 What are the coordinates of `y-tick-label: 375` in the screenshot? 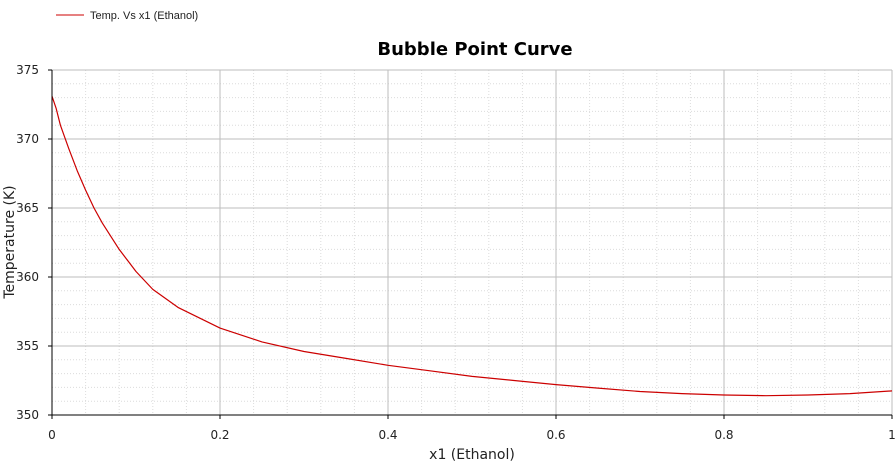 It's located at (27, 70).